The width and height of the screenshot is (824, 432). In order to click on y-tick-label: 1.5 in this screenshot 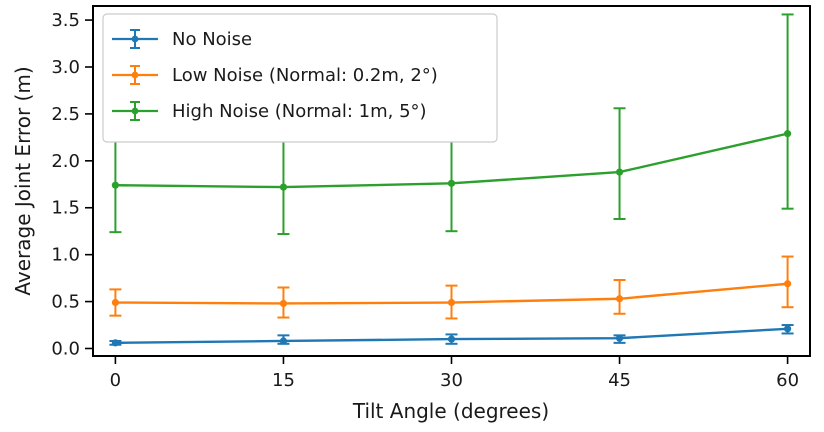, I will do `click(65, 208)`.